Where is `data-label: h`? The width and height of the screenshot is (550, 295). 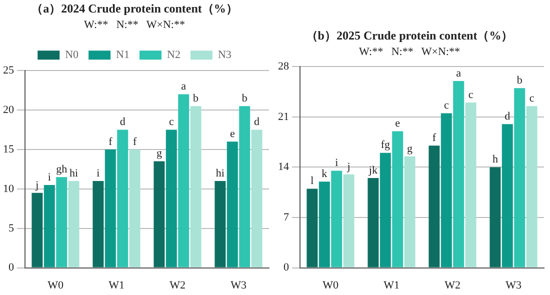 data-label: h is located at coordinates (495, 160).